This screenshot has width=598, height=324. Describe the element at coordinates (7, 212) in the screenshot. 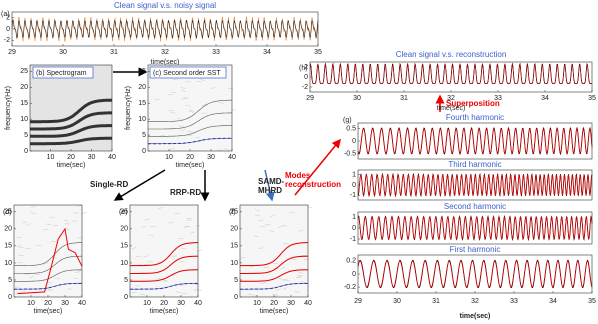

I see `panel-label: (d)` at that location.